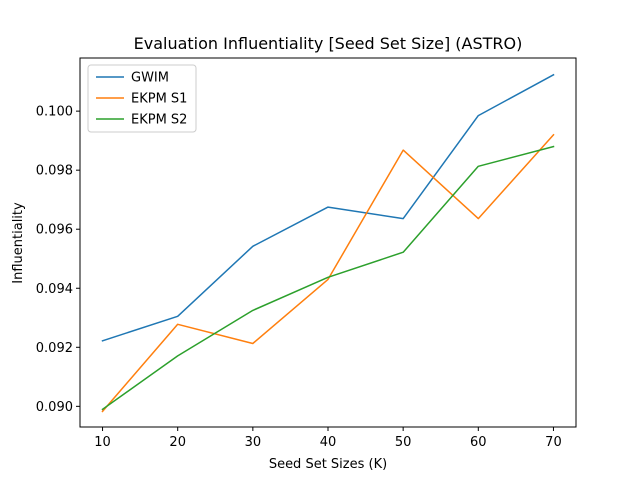 Image resolution: width=640 pixels, height=480 pixels. What do you see at coordinates (253, 442) in the screenshot?
I see `x-tick-label: 30` at bounding box center [253, 442].